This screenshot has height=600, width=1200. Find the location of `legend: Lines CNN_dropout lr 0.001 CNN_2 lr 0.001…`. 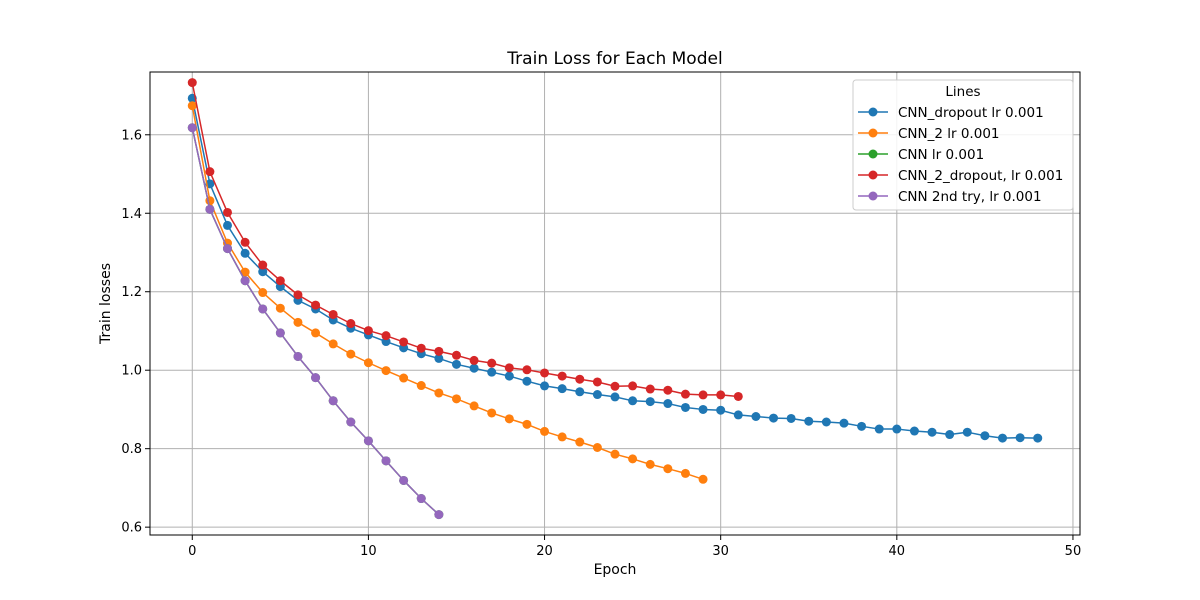

legend: Lines CNN_dropout lr 0.001 CNN_2 lr 0.001… is located at coordinates (963, 145).